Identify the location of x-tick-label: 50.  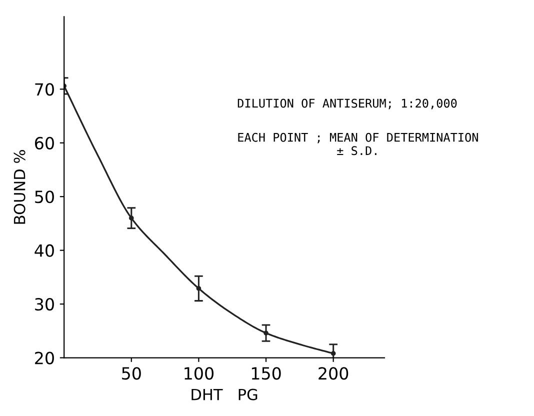
(131, 373).